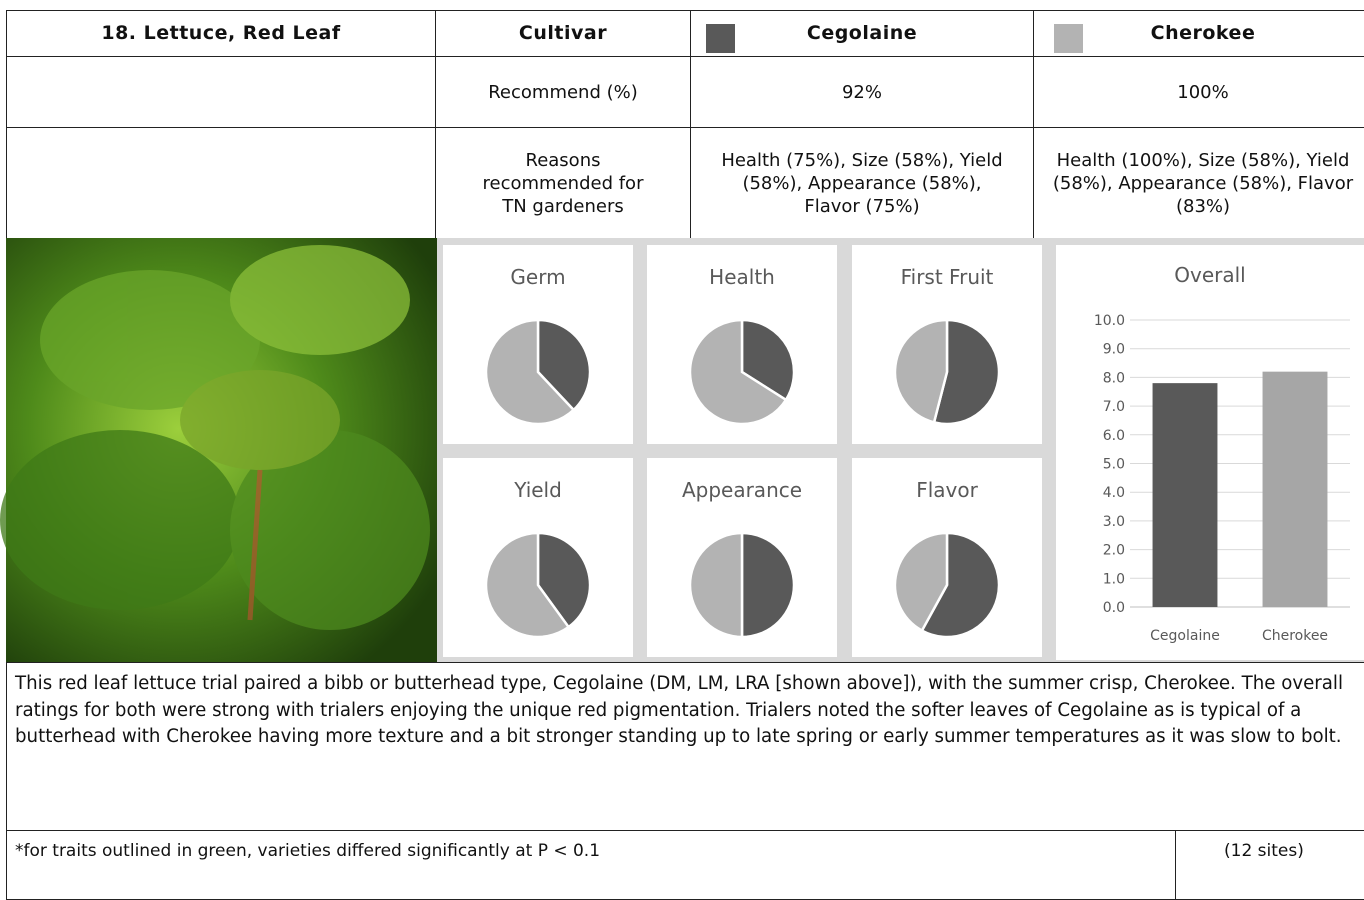  Describe the element at coordinates (1114, 350) in the screenshot. I see `y-tick-label: 9.0` at that location.